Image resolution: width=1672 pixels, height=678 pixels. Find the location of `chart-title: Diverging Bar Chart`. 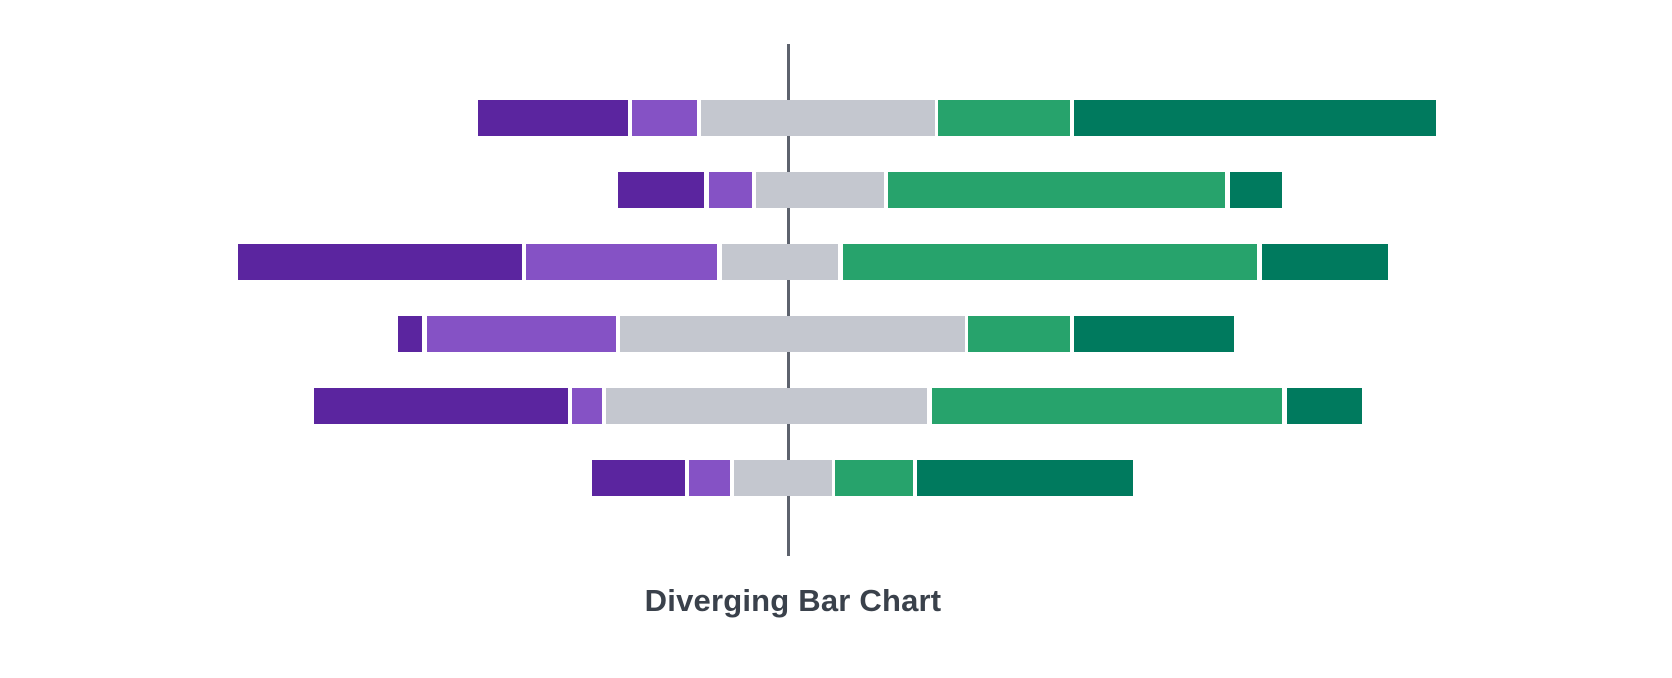

chart-title: Diverging Bar Chart is located at coordinates (793, 600).